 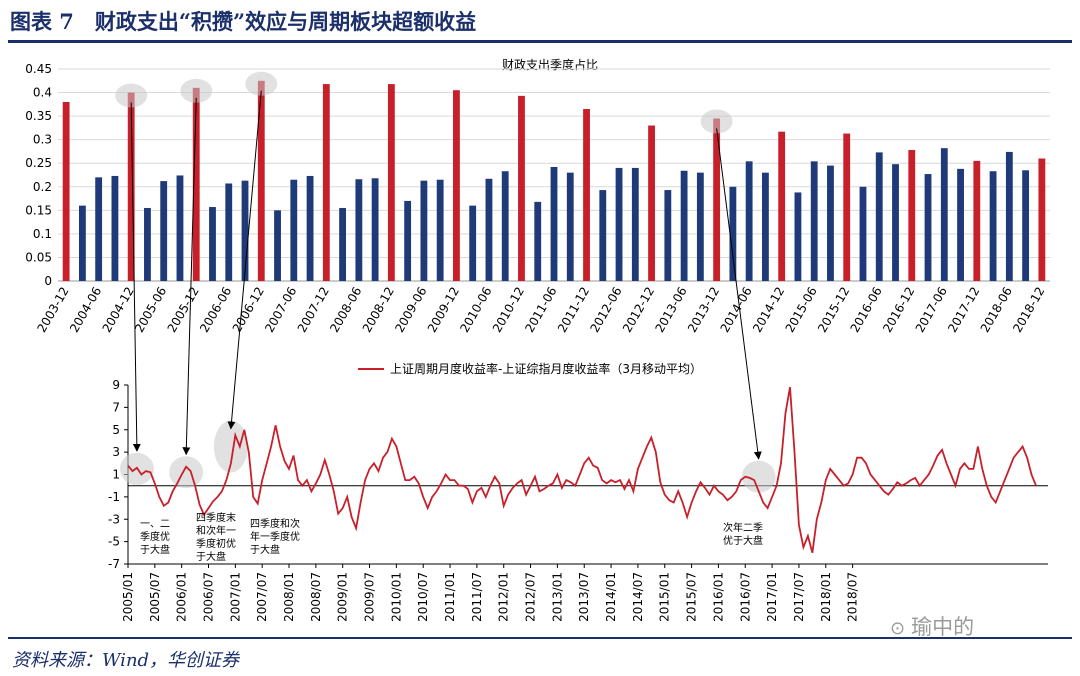 I want to click on x-tick-label: 2013-12, so click(x=703, y=310).